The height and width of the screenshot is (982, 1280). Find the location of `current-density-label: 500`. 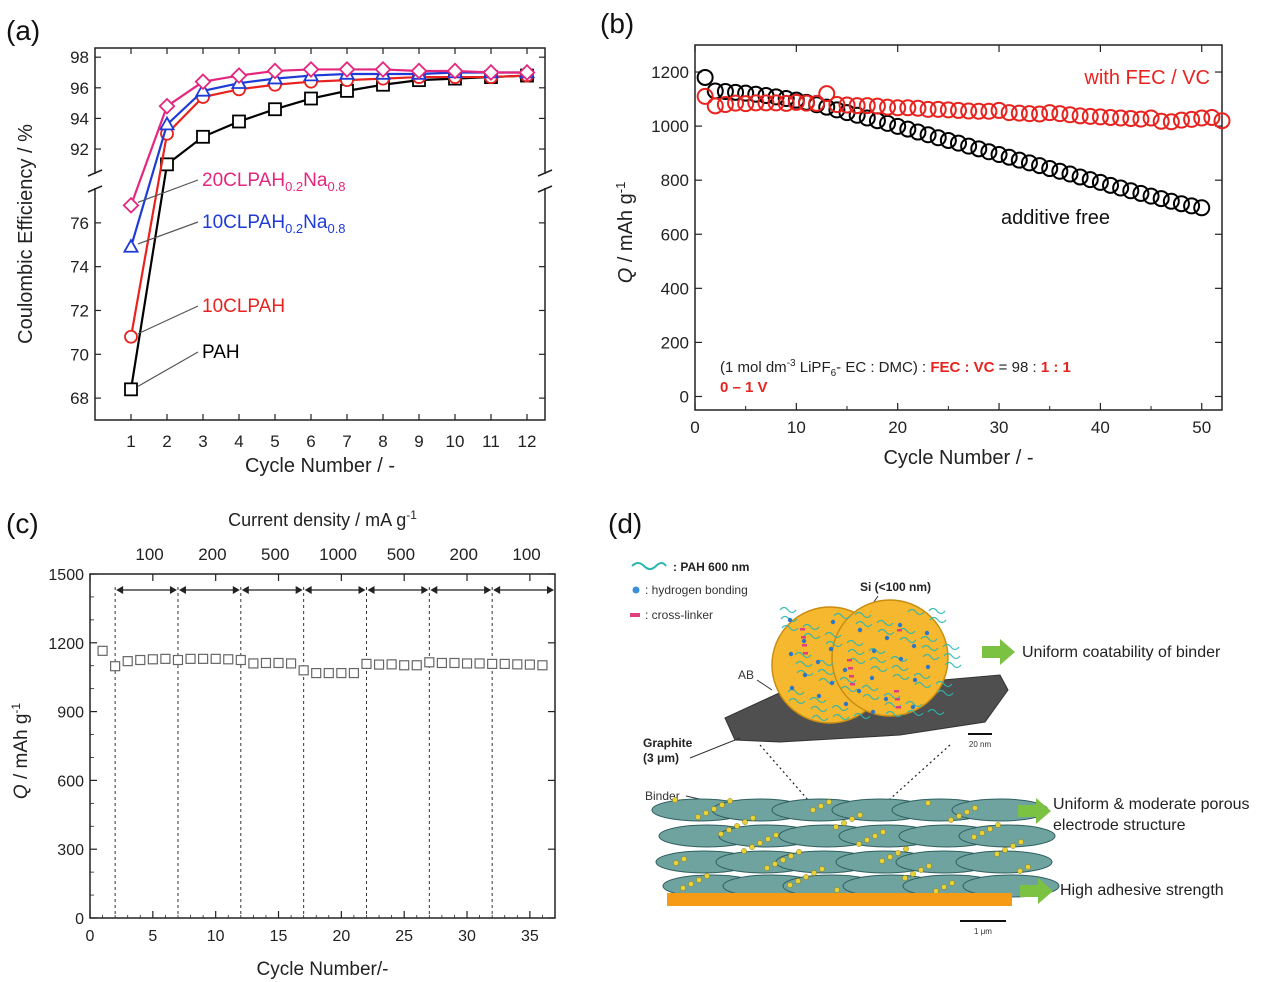

current-density-label: 500 is located at coordinates (275, 554).